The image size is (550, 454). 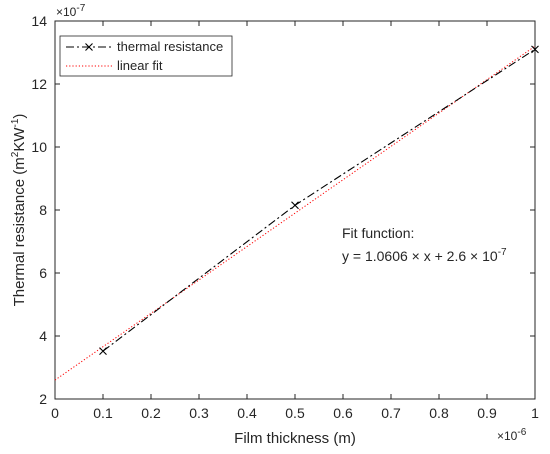 What do you see at coordinates (19, 116) in the screenshot?
I see `y-axis-label-end: )` at bounding box center [19, 116].